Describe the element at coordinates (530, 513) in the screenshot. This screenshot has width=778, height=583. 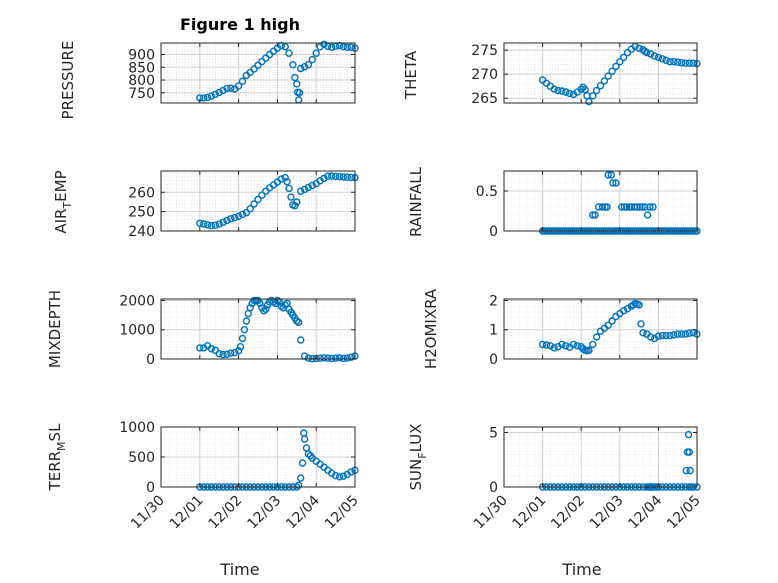
I see `x-tick-label: 12/01` at that location.